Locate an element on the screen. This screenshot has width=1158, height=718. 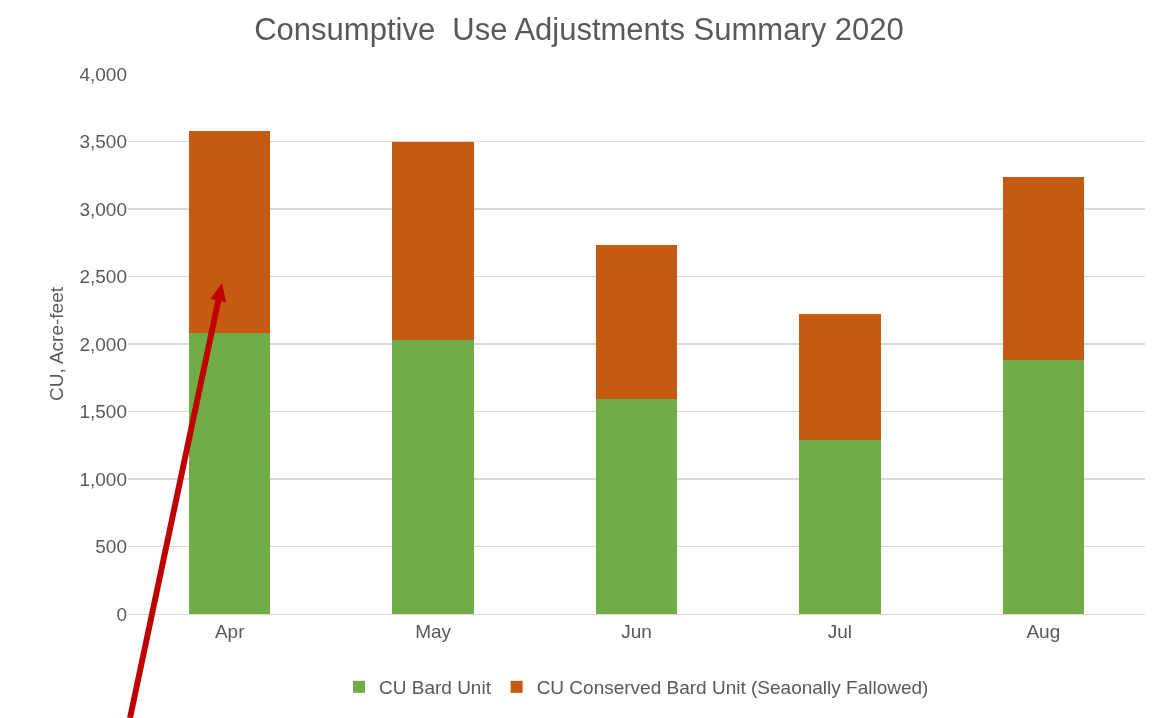
y-tick-label: 2,000 is located at coordinates (103, 344).